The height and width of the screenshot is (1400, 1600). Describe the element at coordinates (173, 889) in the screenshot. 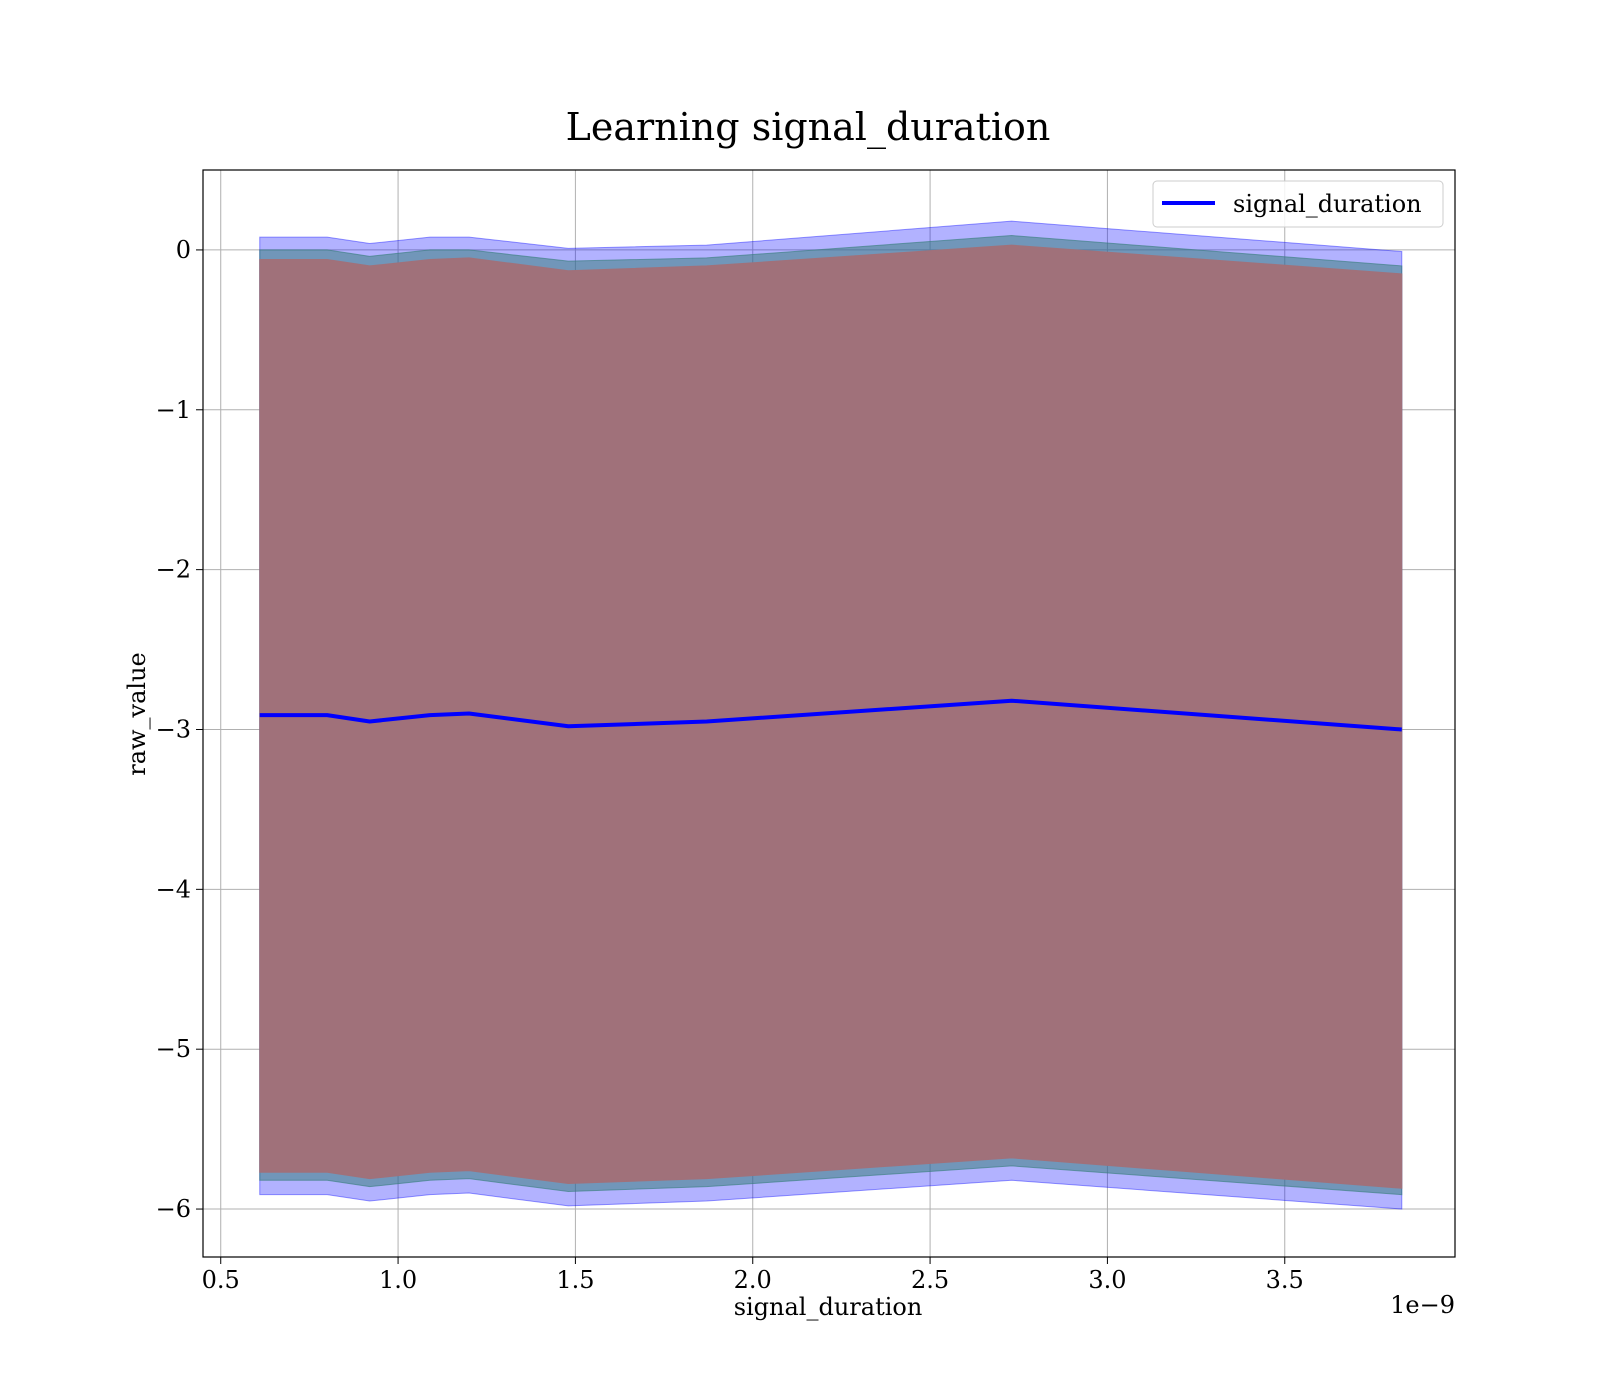

I see `y-tick-label: −4` at that location.